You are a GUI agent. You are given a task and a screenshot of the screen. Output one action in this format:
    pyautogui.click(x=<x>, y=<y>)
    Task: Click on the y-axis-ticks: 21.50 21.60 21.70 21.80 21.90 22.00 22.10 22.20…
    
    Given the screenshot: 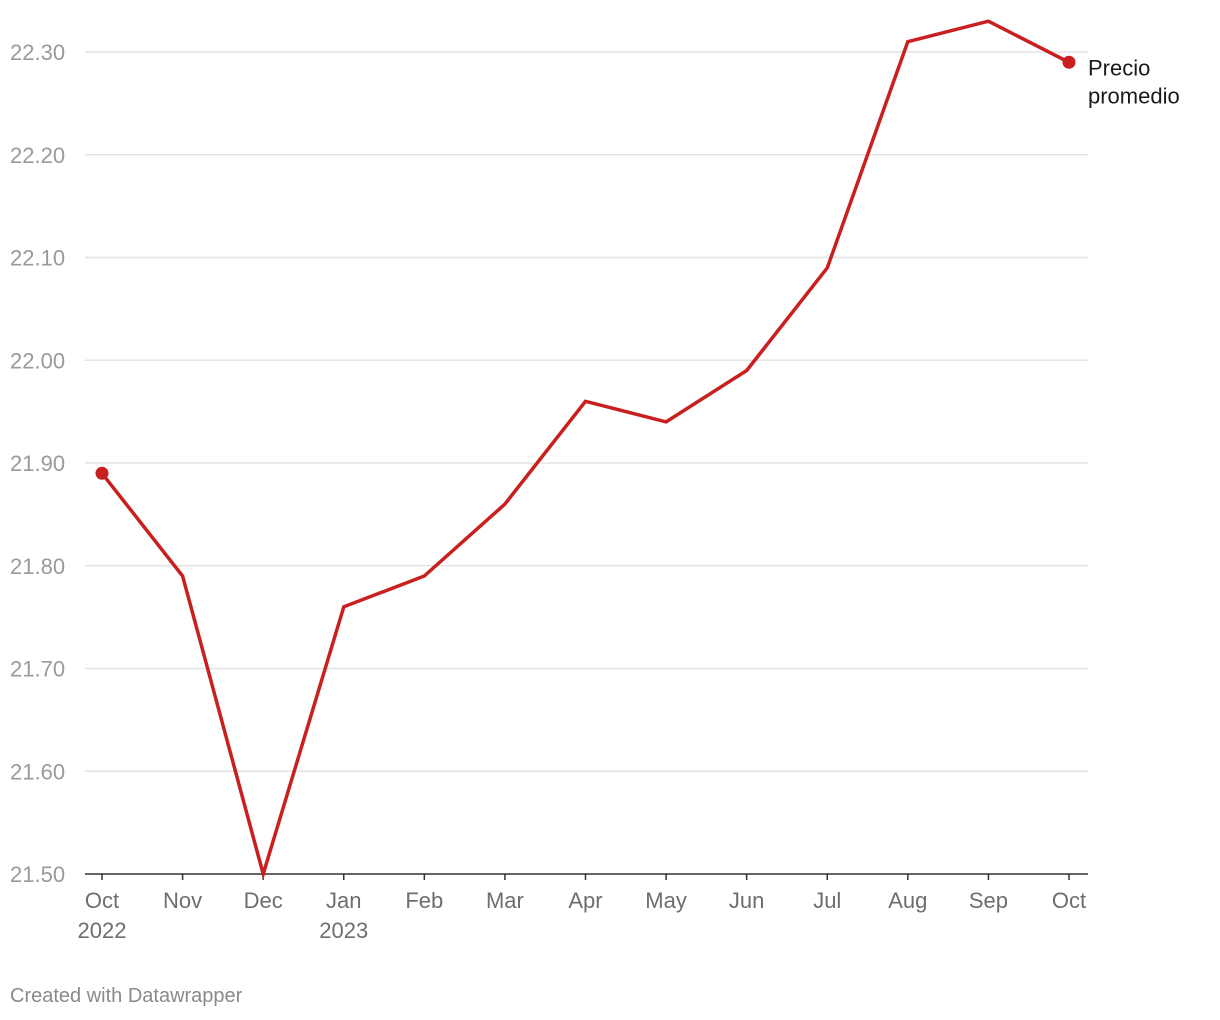 What is the action you would take?
    pyautogui.click(x=37, y=463)
    